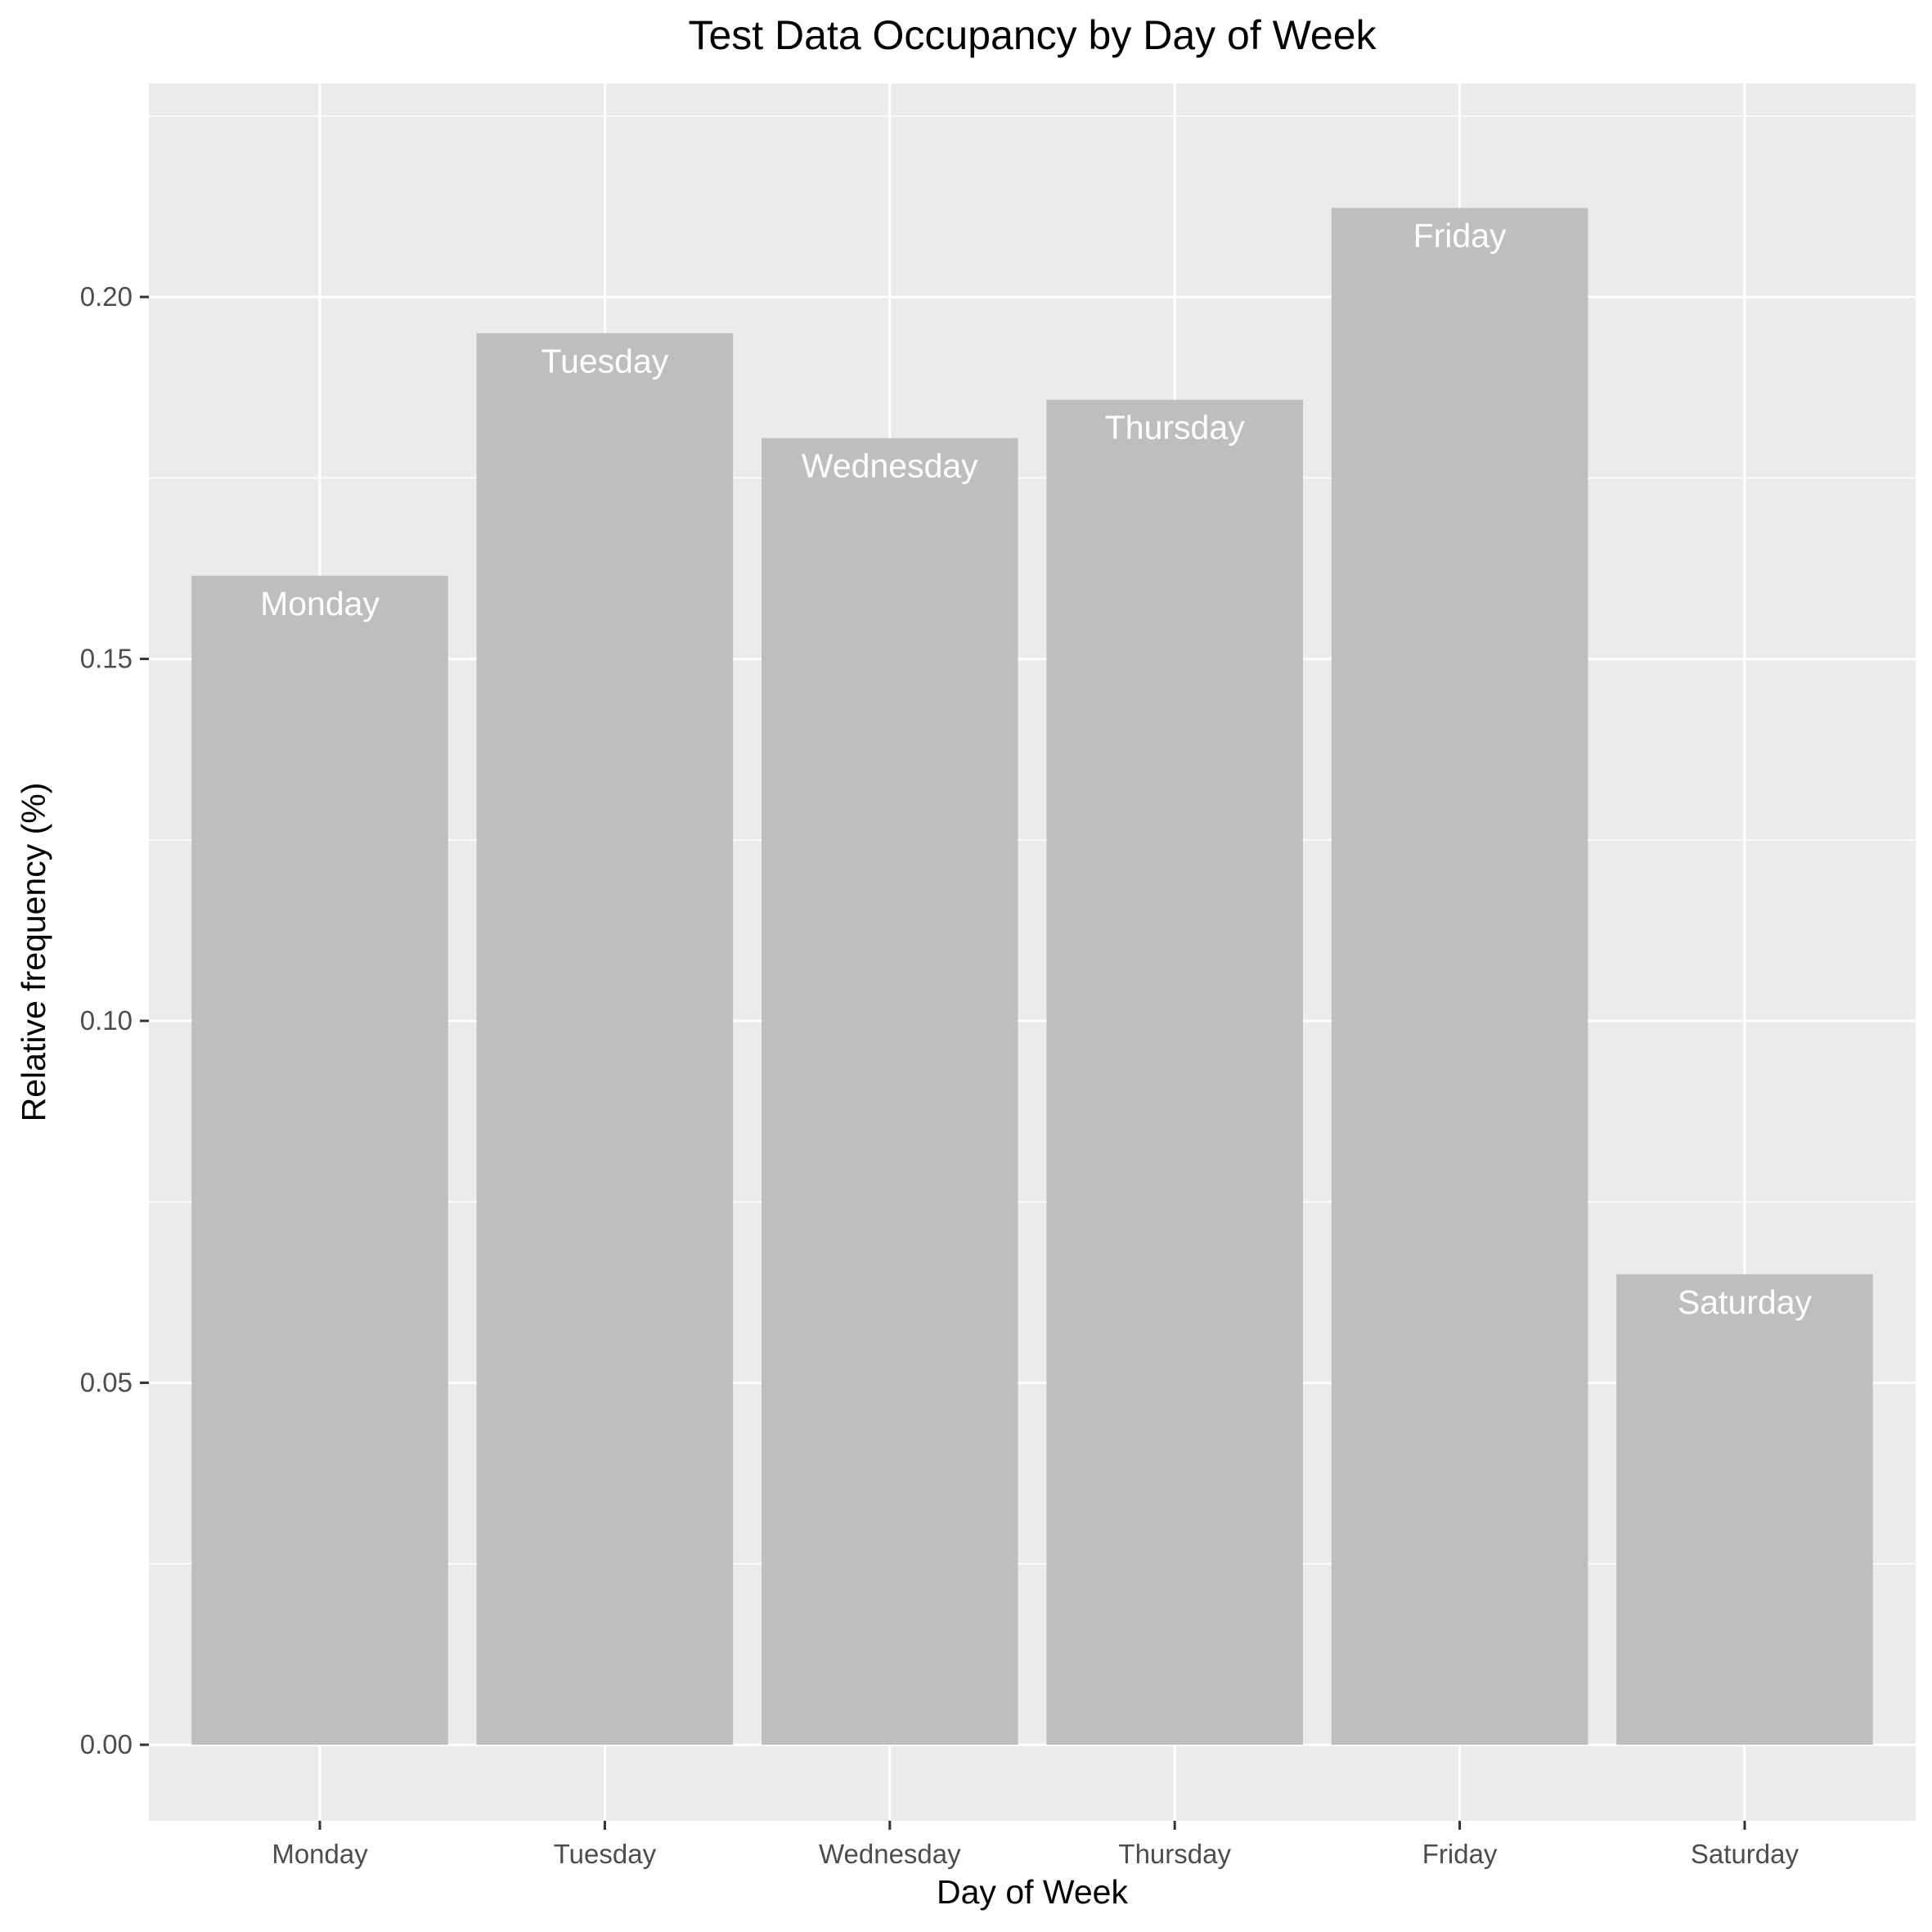  What do you see at coordinates (1460, 977) in the screenshot?
I see `bar-friday` at bounding box center [1460, 977].